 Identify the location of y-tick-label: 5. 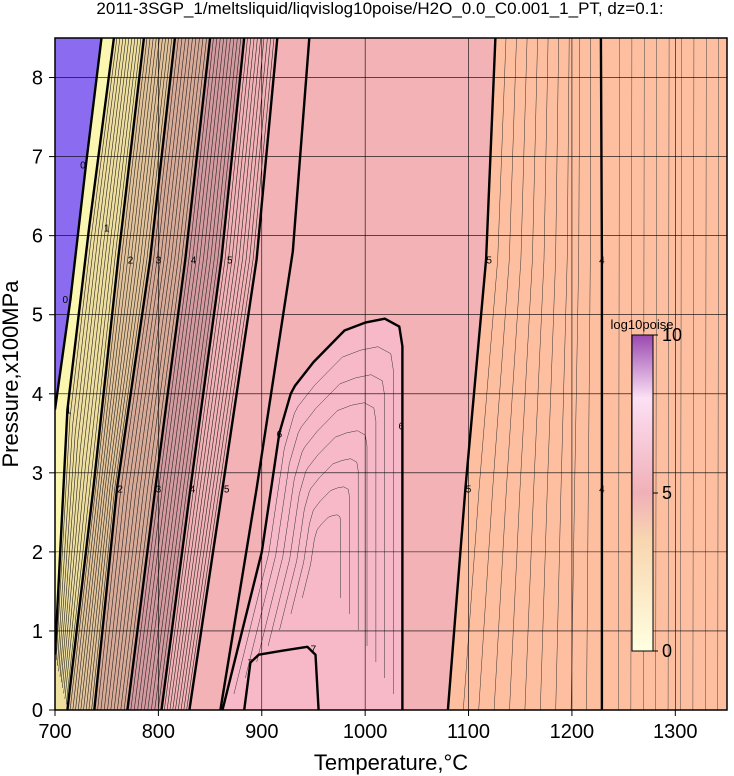
(37, 316).